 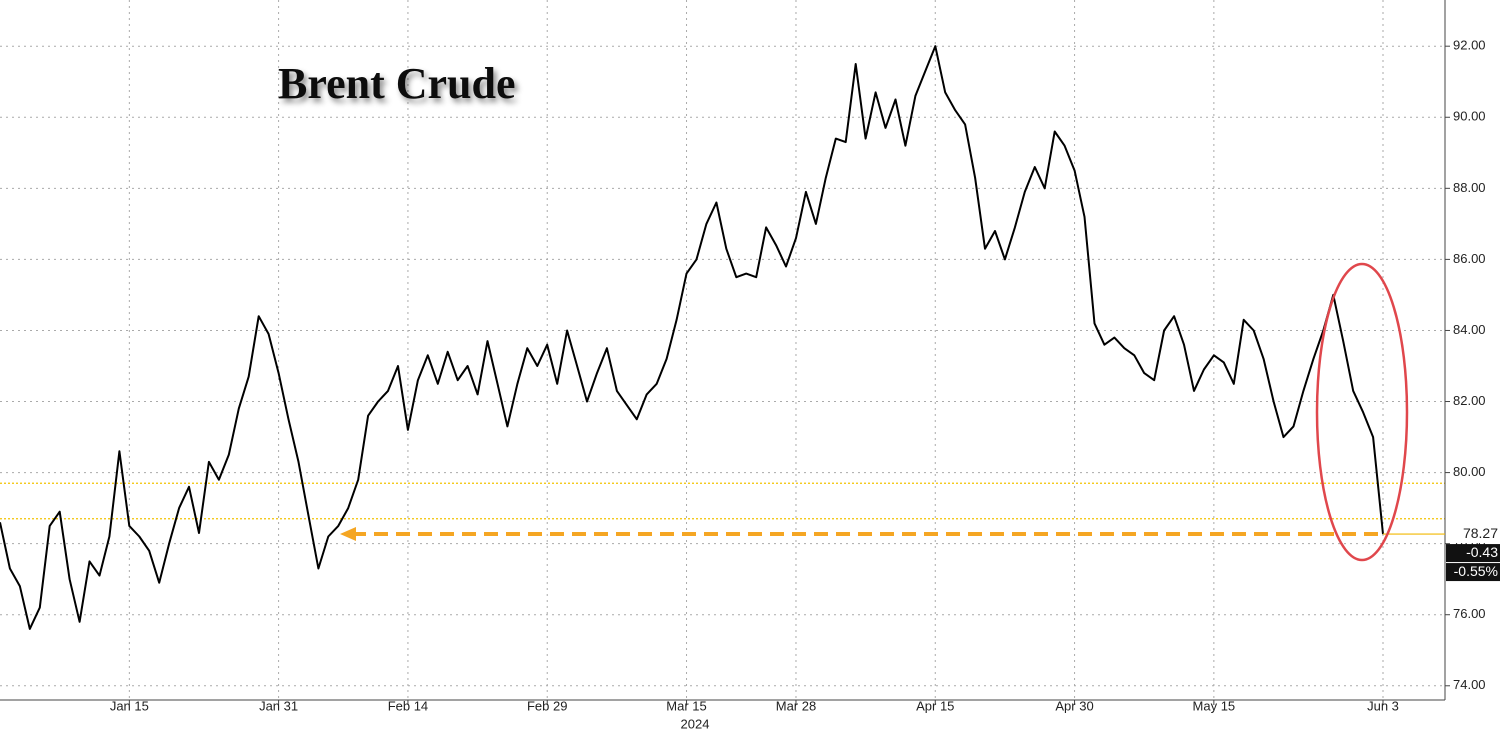 I want to click on x-tick-label: Jan 15, so click(x=129, y=705).